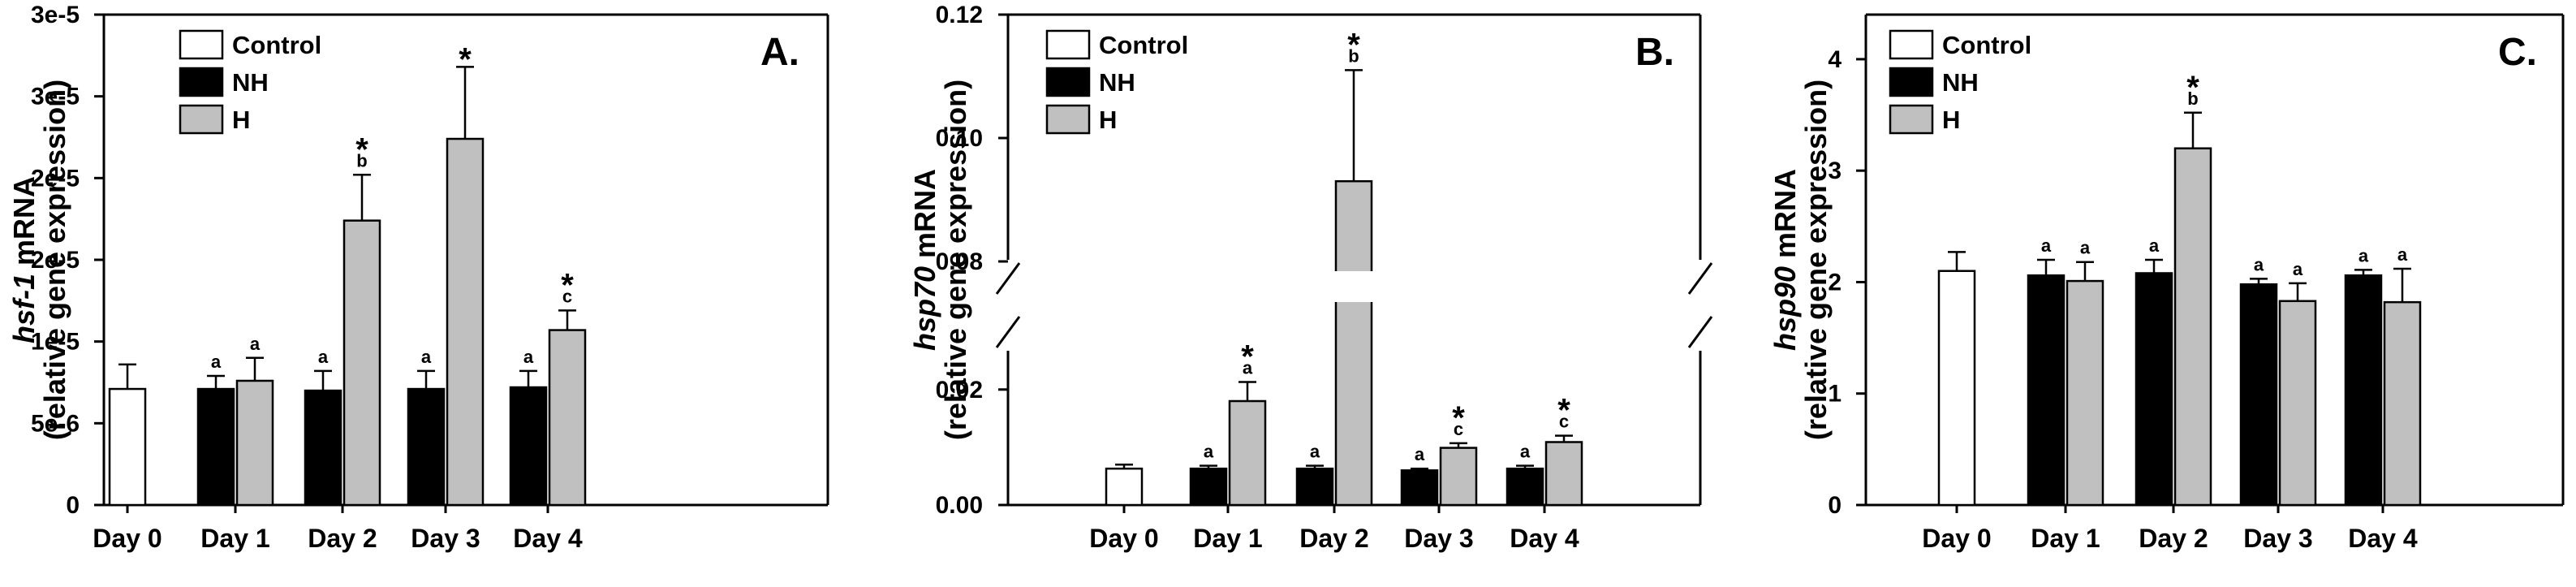 The height and width of the screenshot is (587, 2576). What do you see at coordinates (960, 138) in the screenshot?
I see `y-tick-label: 0.10` at bounding box center [960, 138].